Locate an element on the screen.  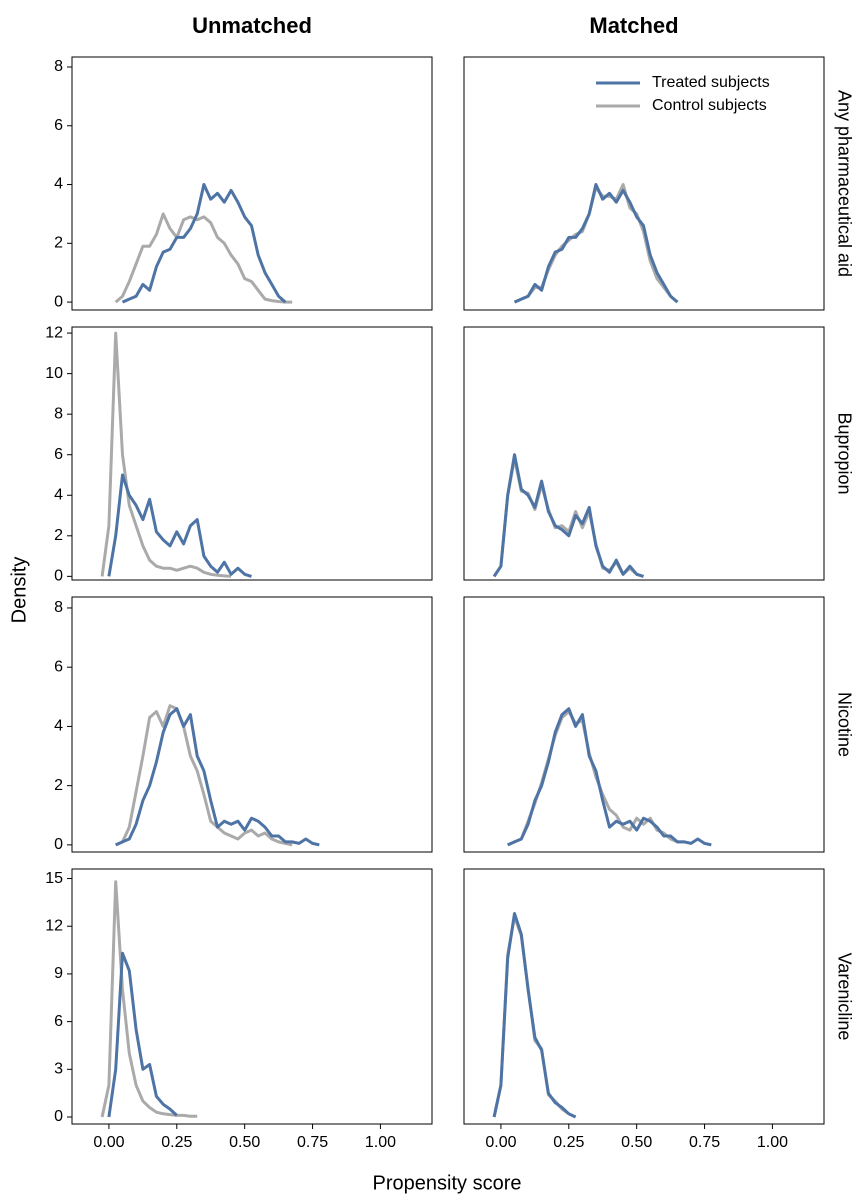
y-tick-label: 10 is located at coordinates (54, 373).